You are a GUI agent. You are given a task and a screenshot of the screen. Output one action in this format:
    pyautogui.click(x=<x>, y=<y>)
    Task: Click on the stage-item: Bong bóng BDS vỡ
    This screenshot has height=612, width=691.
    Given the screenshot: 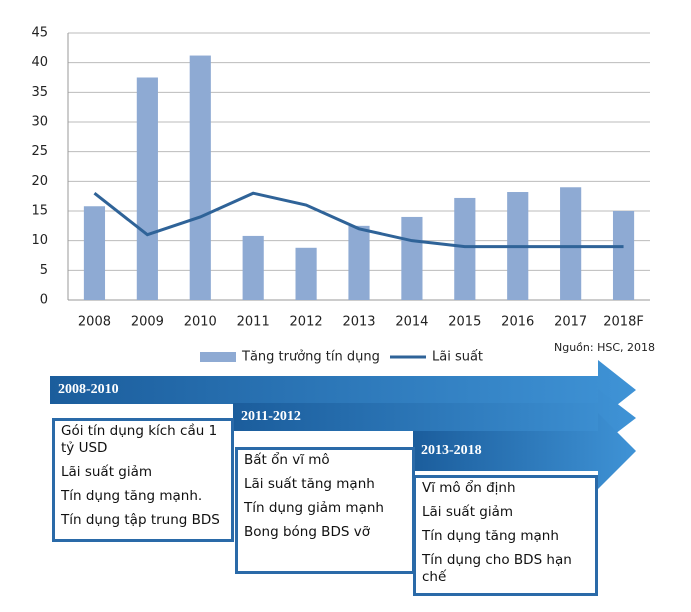 What is the action you would take?
    pyautogui.click(x=307, y=532)
    